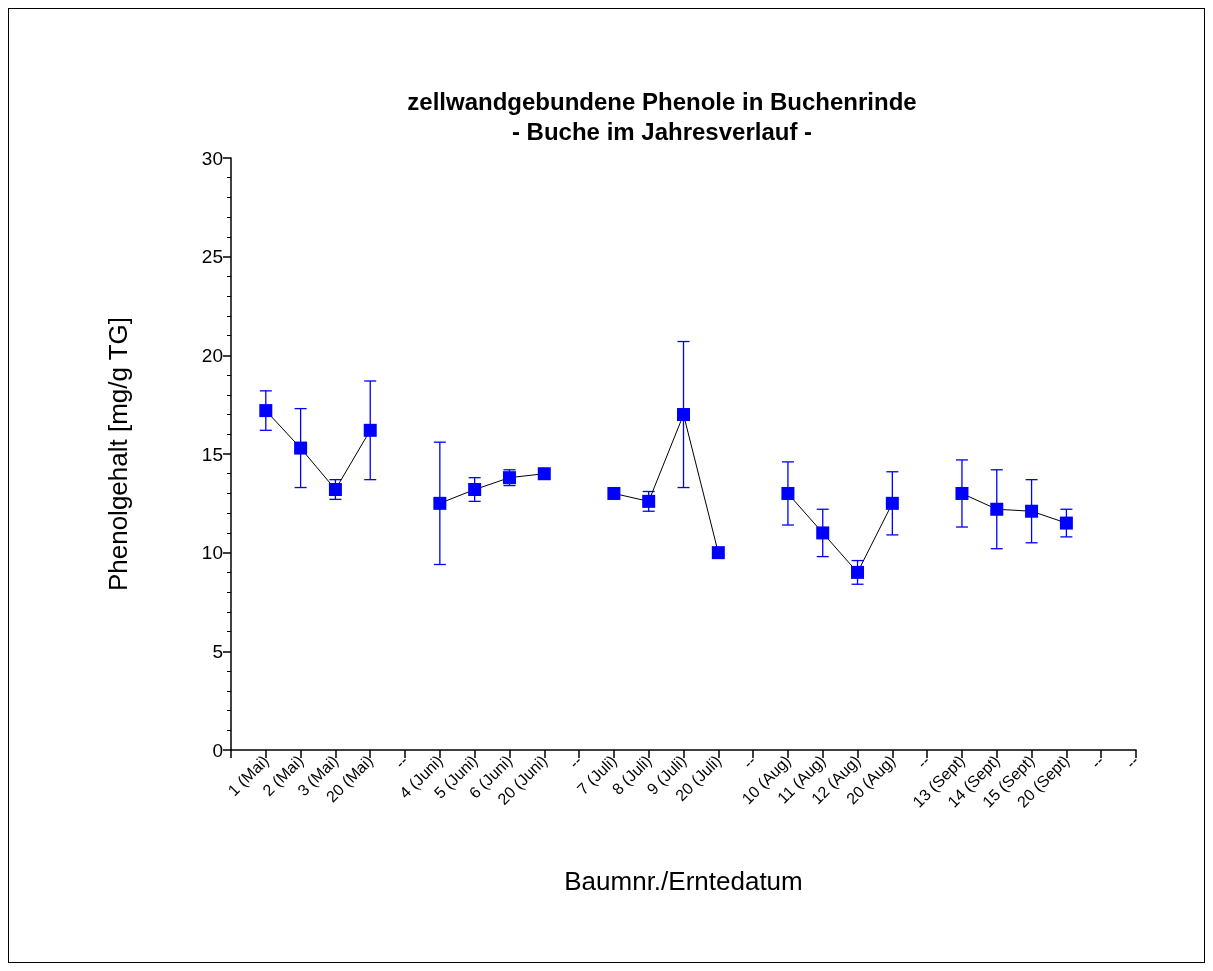  Describe the element at coordinates (212, 454) in the screenshot. I see `y-tick-label: 15` at that location.